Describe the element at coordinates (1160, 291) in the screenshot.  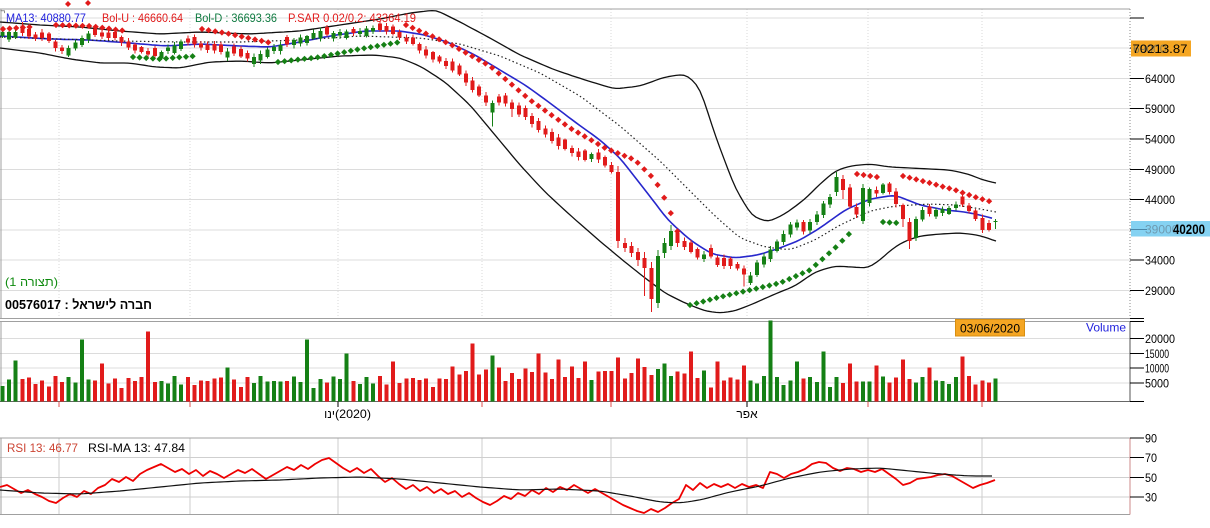
I see `svg-text: 29000` at that location.